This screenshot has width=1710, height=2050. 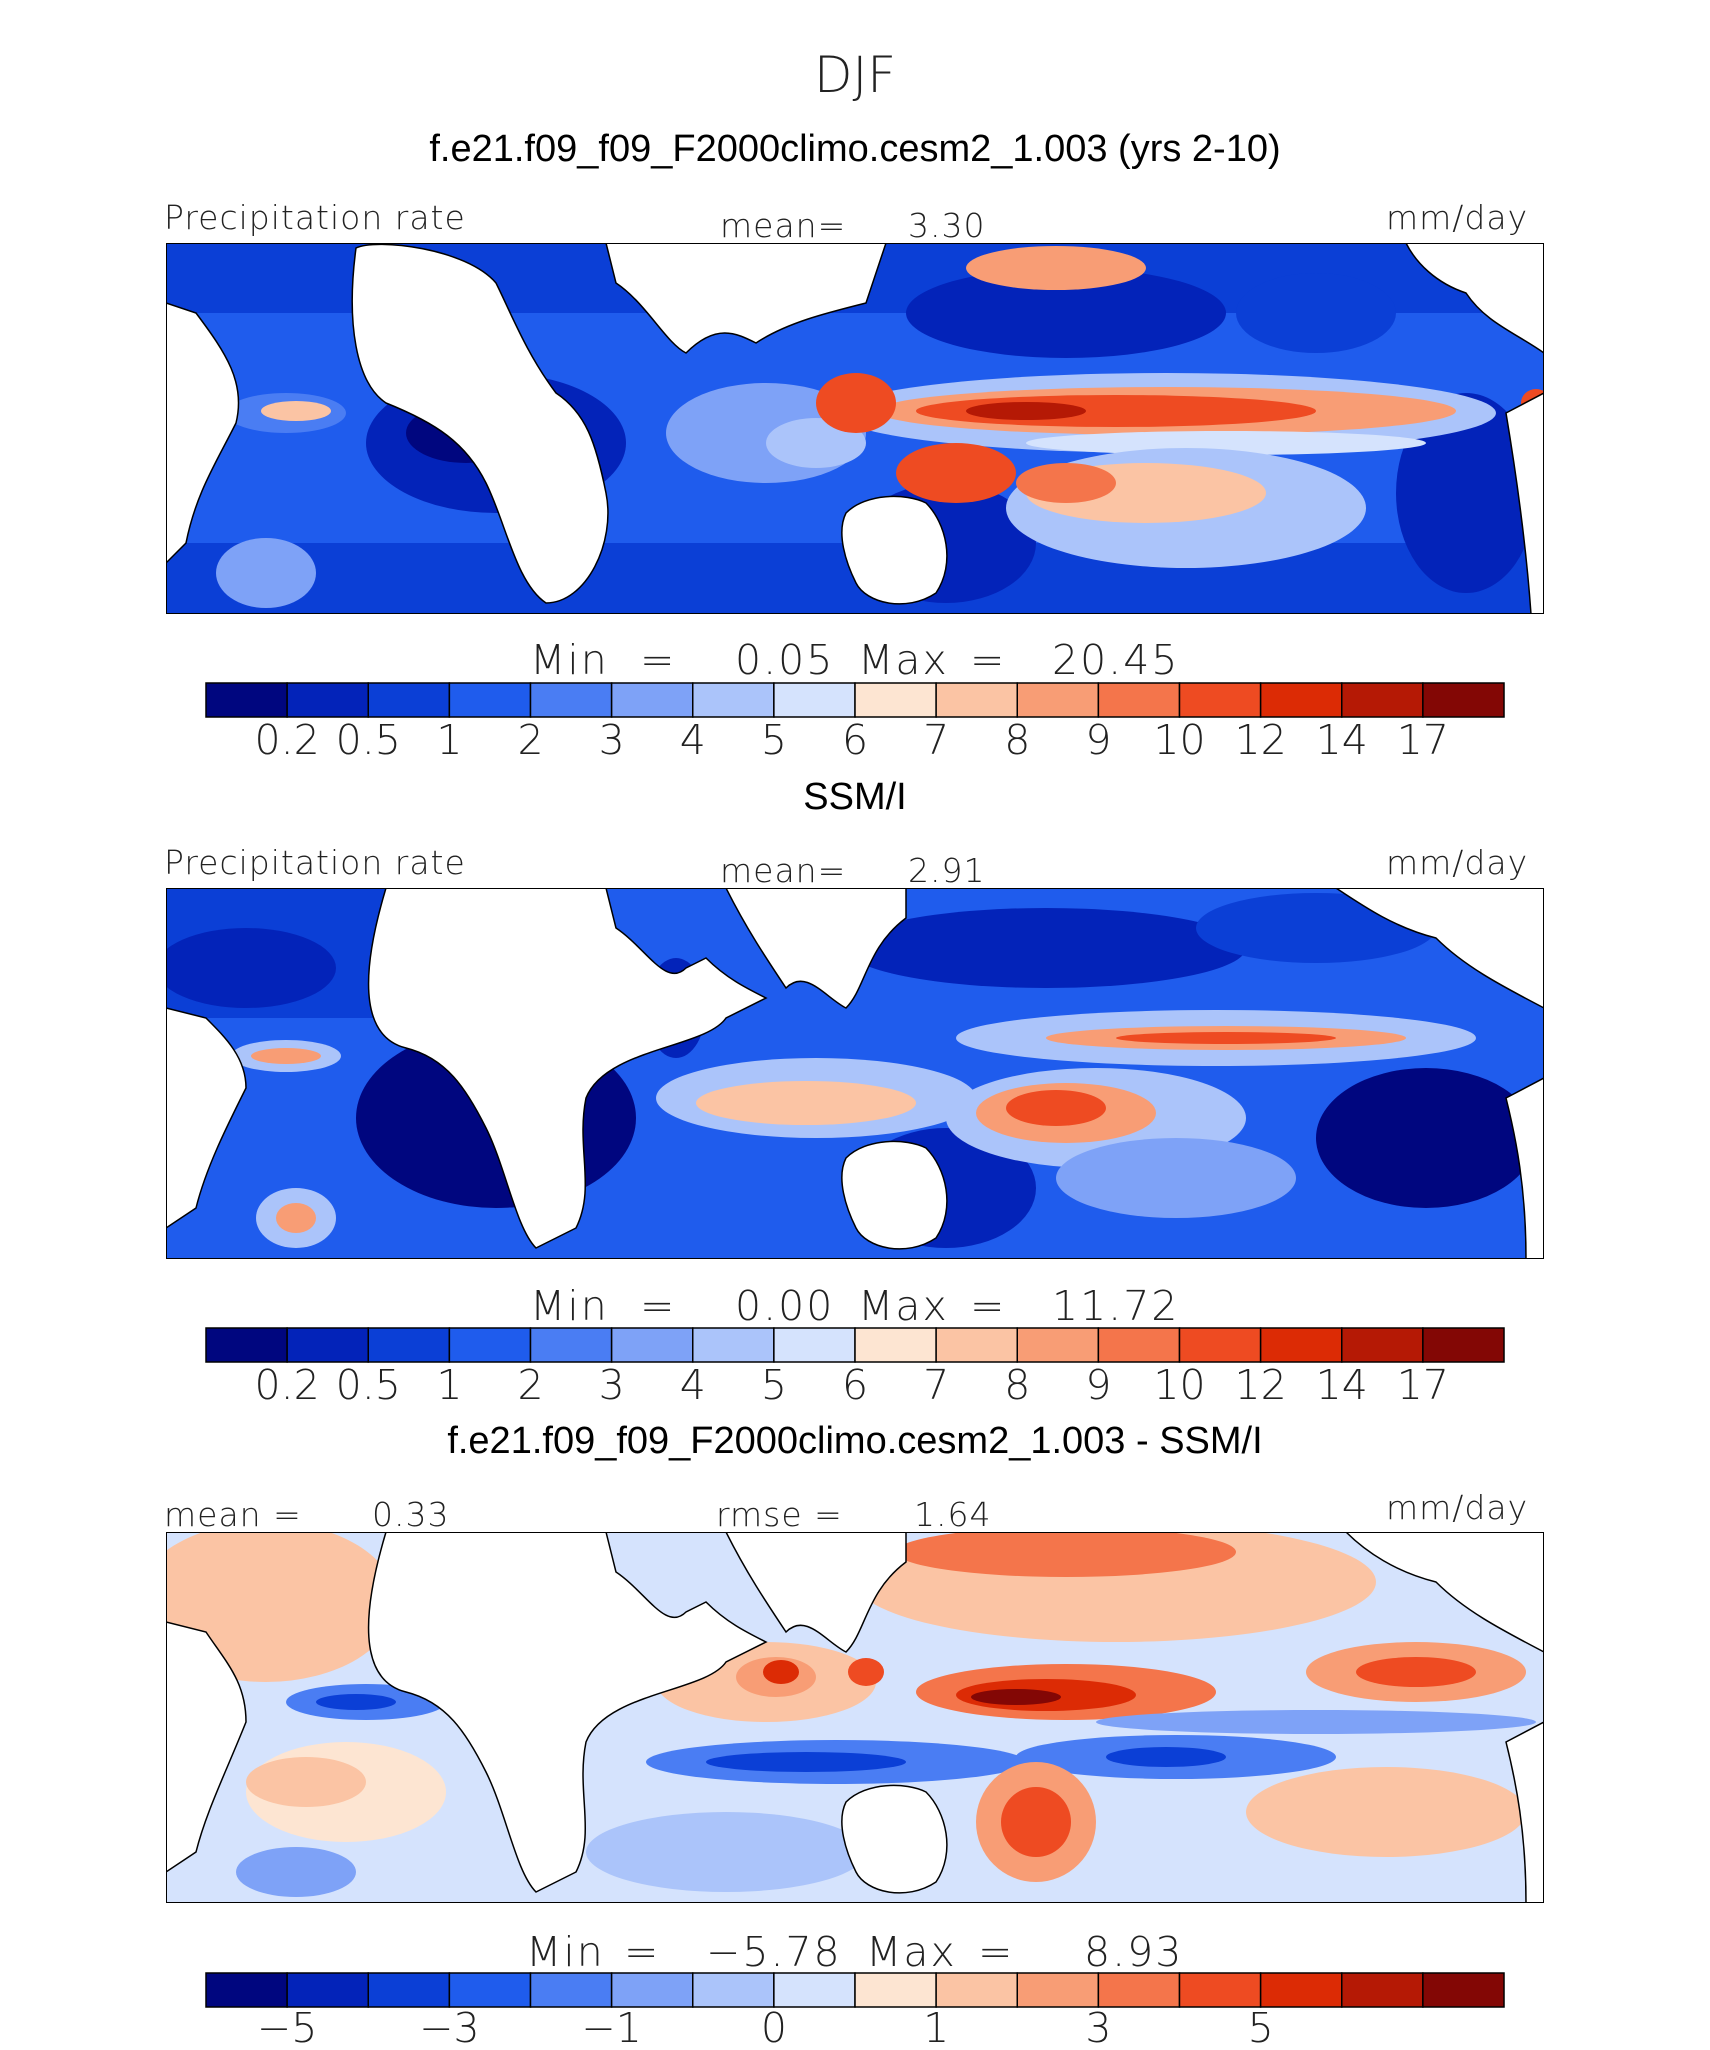 I want to click on panel1-colorbar, so click(x=855, y=700).